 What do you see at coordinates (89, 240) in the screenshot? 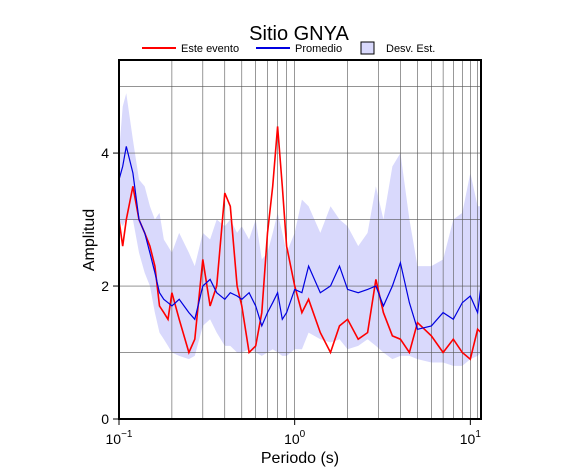
I see `y-axis-label: Amplitud` at bounding box center [89, 240].